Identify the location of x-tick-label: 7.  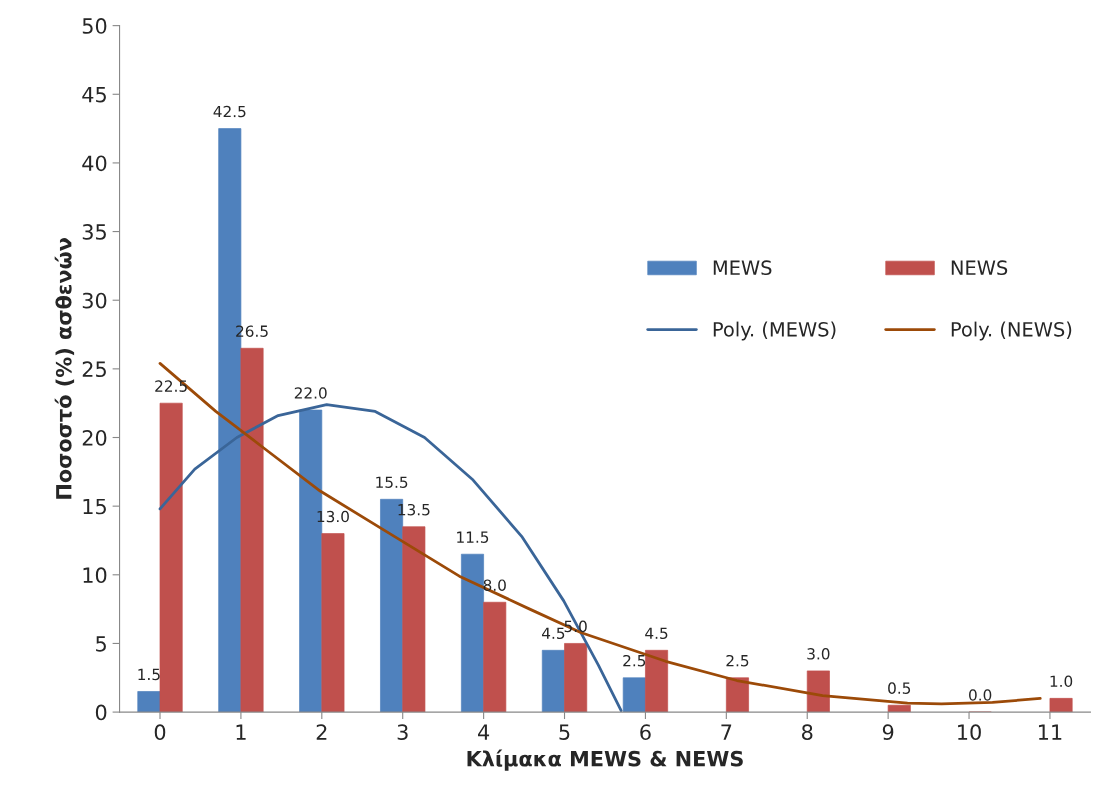
(726, 732).